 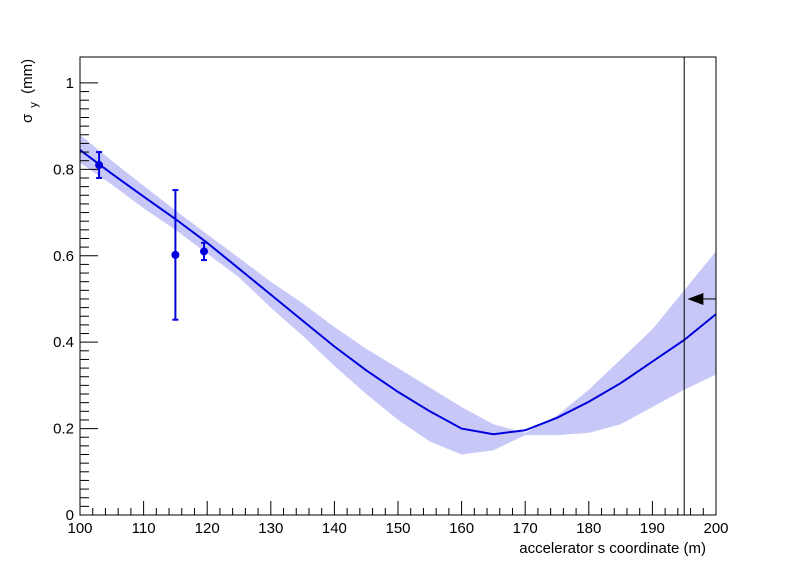 I want to click on y-tick-label: 0.8, so click(x=63, y=169).